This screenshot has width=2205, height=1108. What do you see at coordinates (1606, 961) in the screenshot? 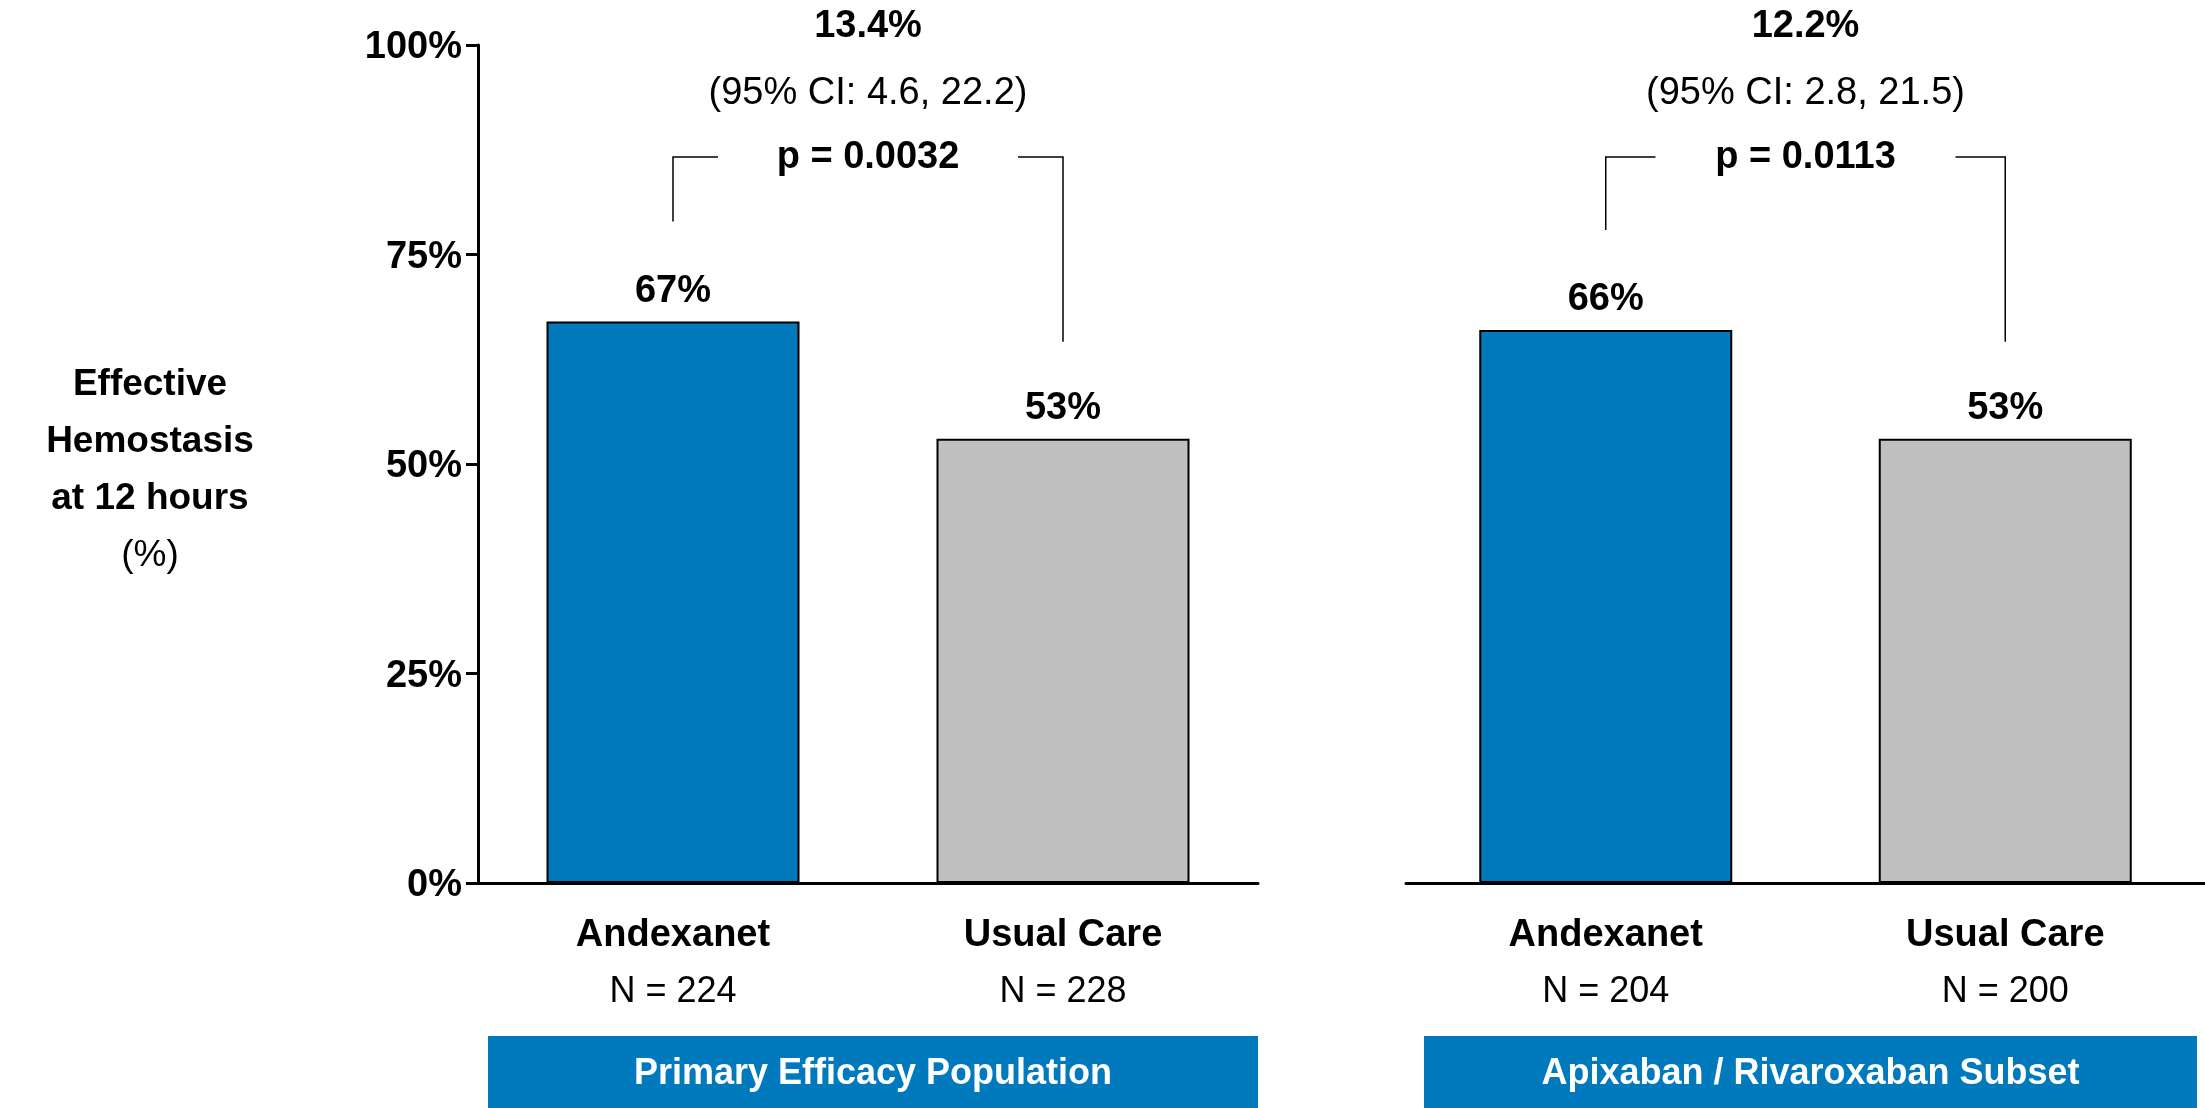
I see `x-tick-label: Andexanet N = 204` at bounding box center [1606, 961].